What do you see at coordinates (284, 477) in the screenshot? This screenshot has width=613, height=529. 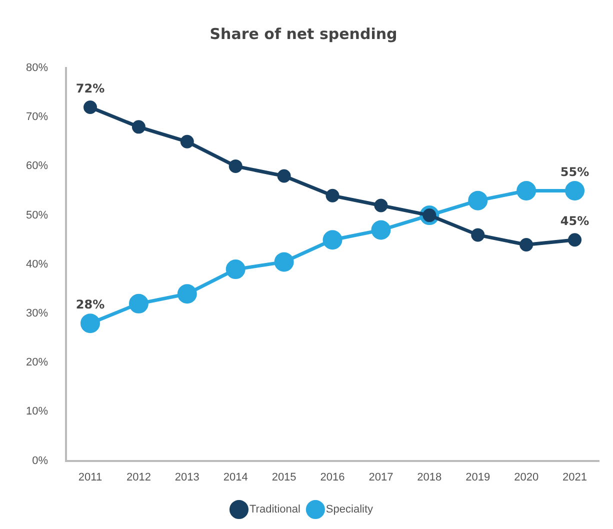 I see `x-tick-label: 2015` at bounding box center [284, 477].